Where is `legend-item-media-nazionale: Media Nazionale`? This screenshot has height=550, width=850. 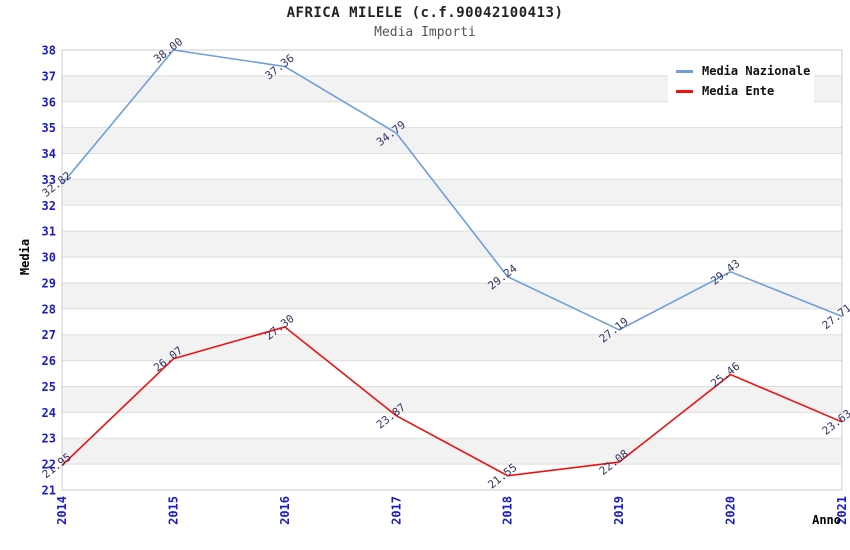
legend-item-media-nazionale: Media Nazionale is located at coordinates (743, 71).